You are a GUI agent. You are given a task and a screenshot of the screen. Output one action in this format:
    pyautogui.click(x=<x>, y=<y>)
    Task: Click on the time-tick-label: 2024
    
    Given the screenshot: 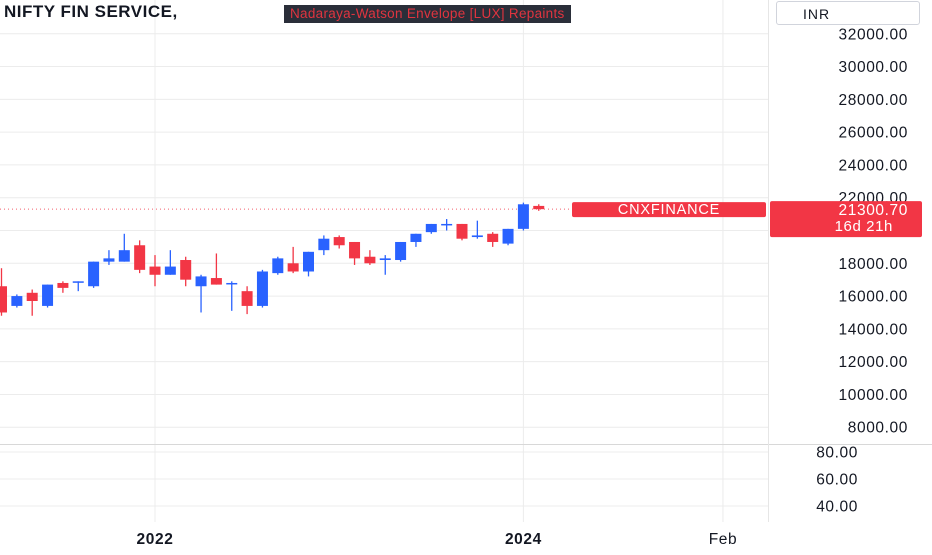 What is the action you would take?
    pyautogui.click(x=523, y=539)
    